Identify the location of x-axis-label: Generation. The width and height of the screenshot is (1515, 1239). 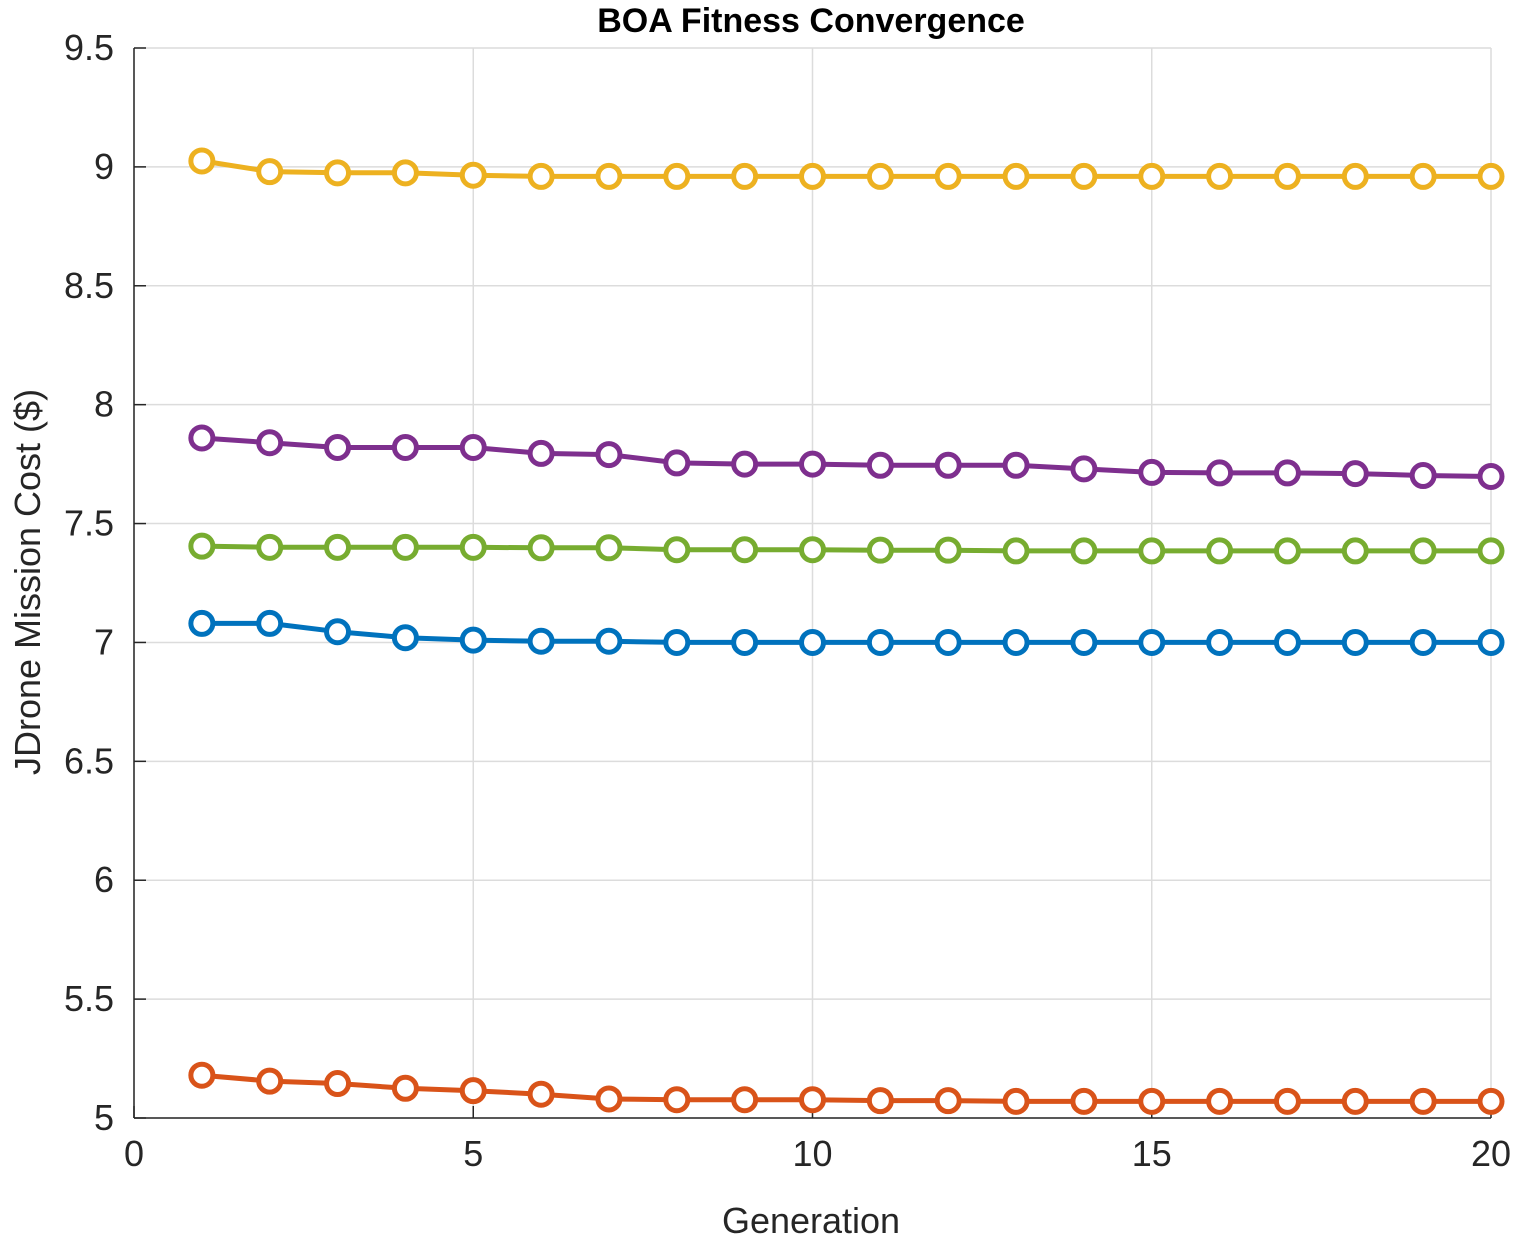
(811, 1219).